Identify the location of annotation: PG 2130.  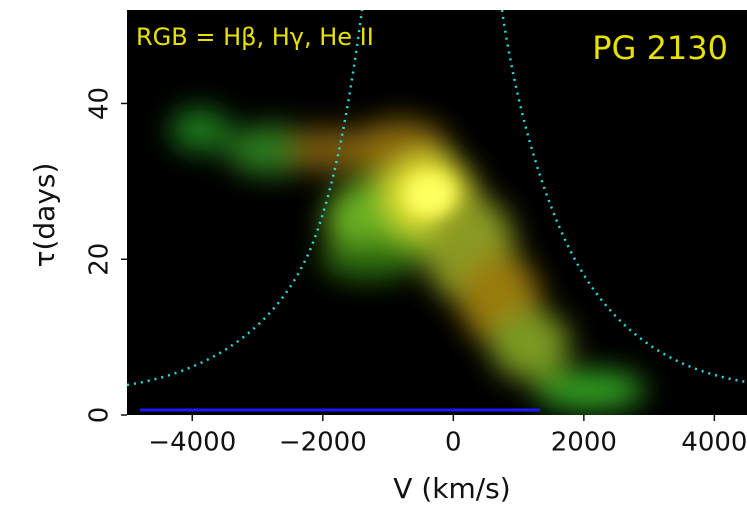
(660, 48).